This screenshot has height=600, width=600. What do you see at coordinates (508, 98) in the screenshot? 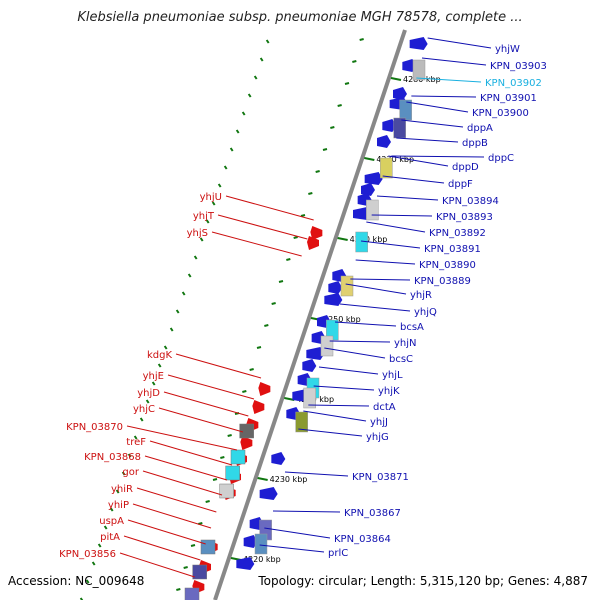
I see `right-gene-label: KPN_03901` at bounding box center [508, 98].